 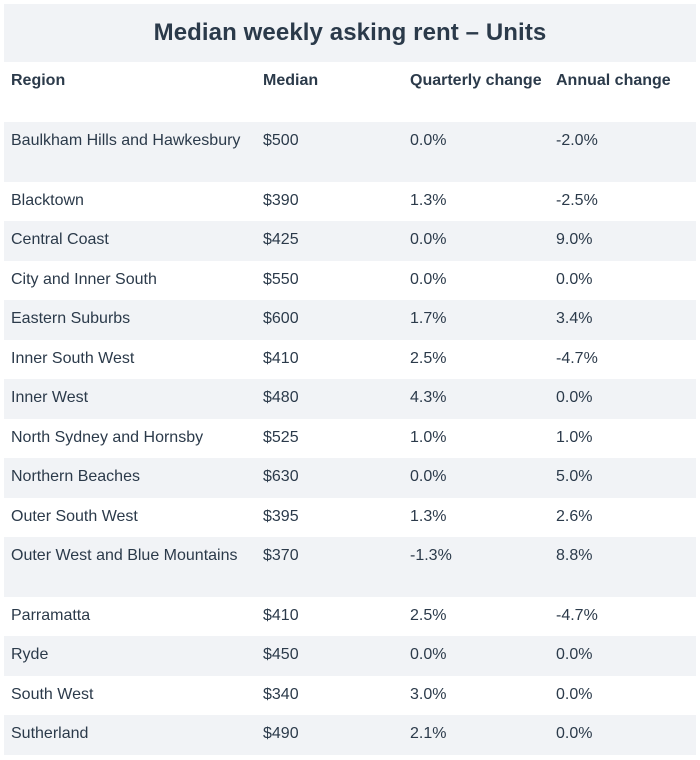 I want to click on cell-annual-change: -2.0%, so click(x=622, y=152).